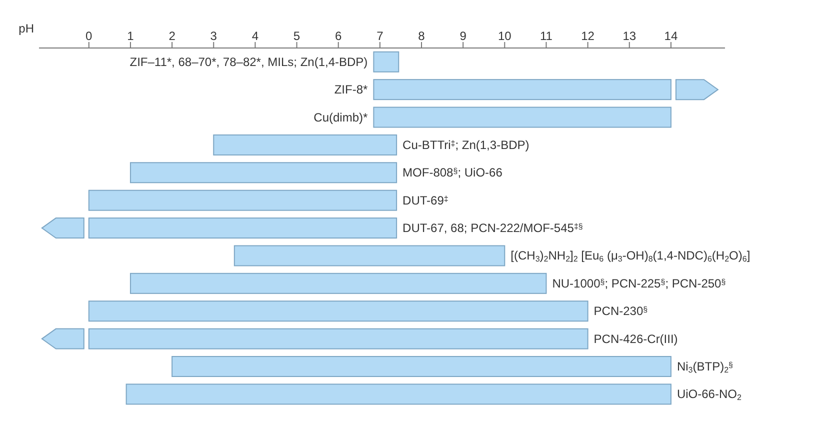 This screenshot has width=813, height=423. What do you see at coordinates (249, 61) in the screenshot?
I see `y-tick-label: ZIF–11*, 68–70*, 78–82*, MILs; Zn(1,4-BDP)` at bounding box center [249, 61].